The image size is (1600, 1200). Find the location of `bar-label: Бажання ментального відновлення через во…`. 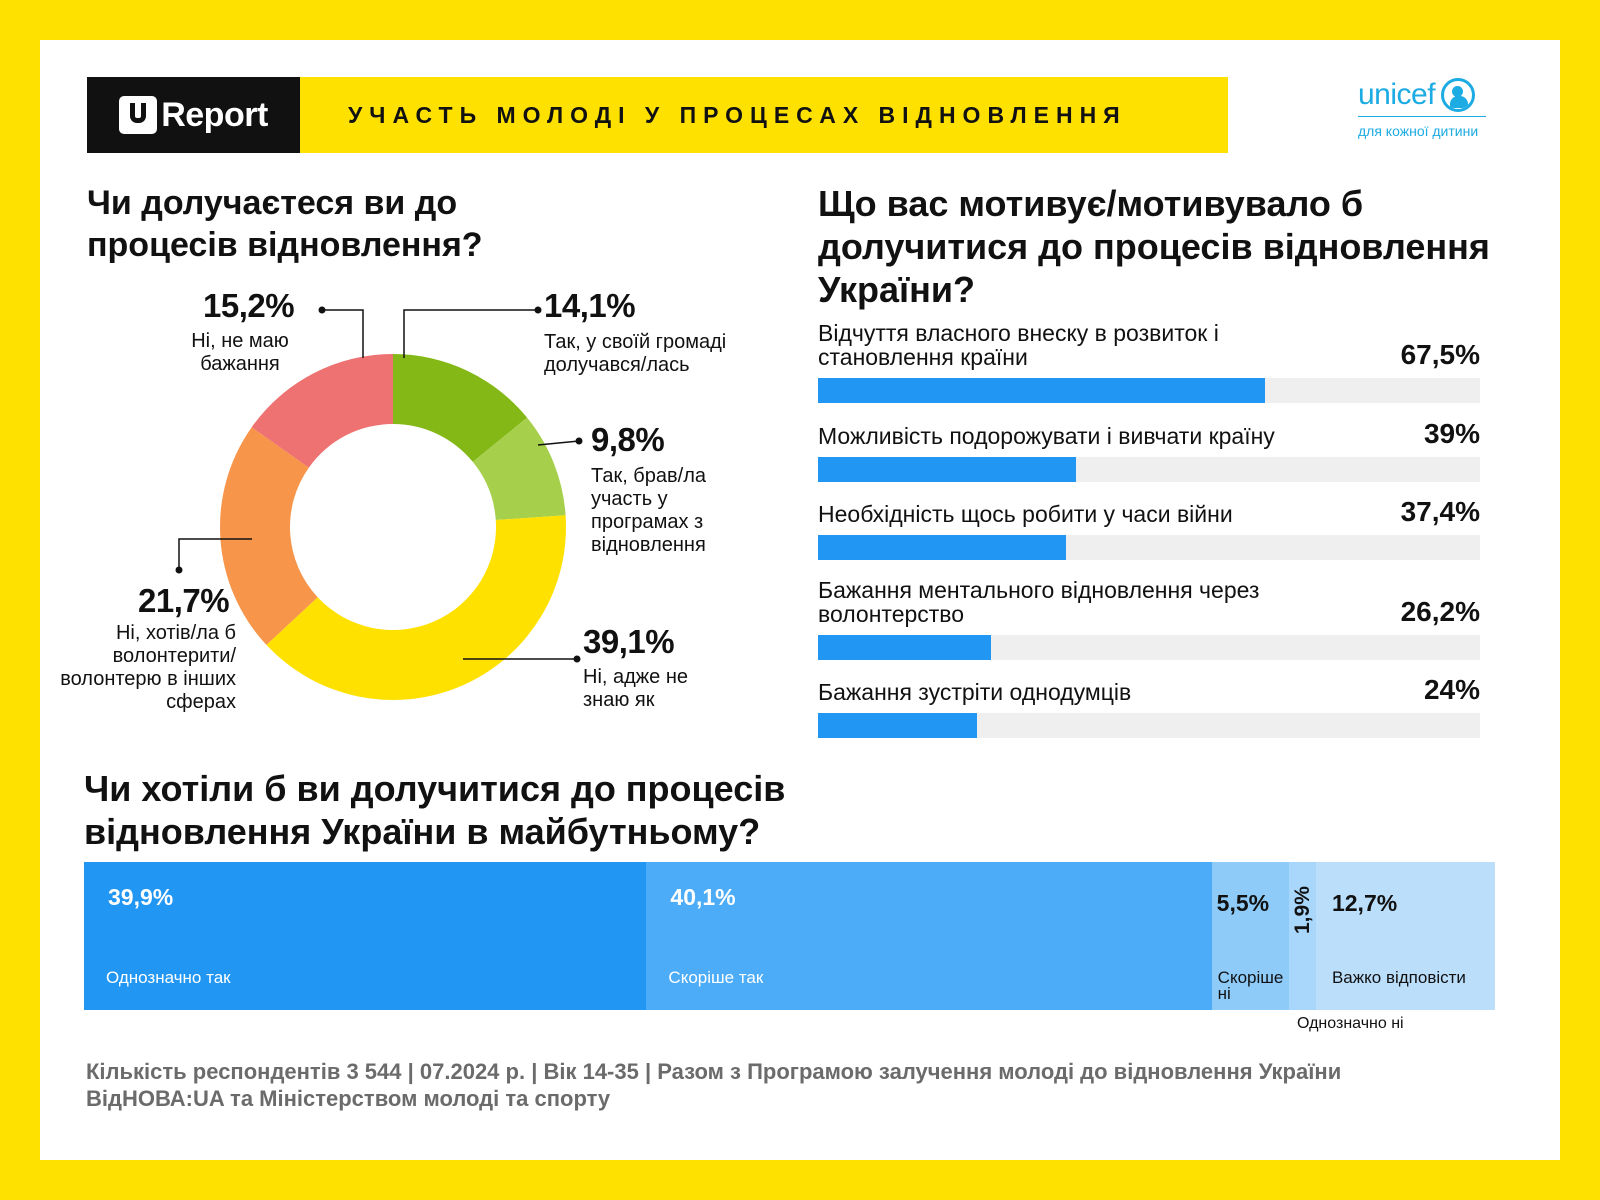

bar-label: Бажання ментального відновлення через во… is located at coordinates (1039, 602).